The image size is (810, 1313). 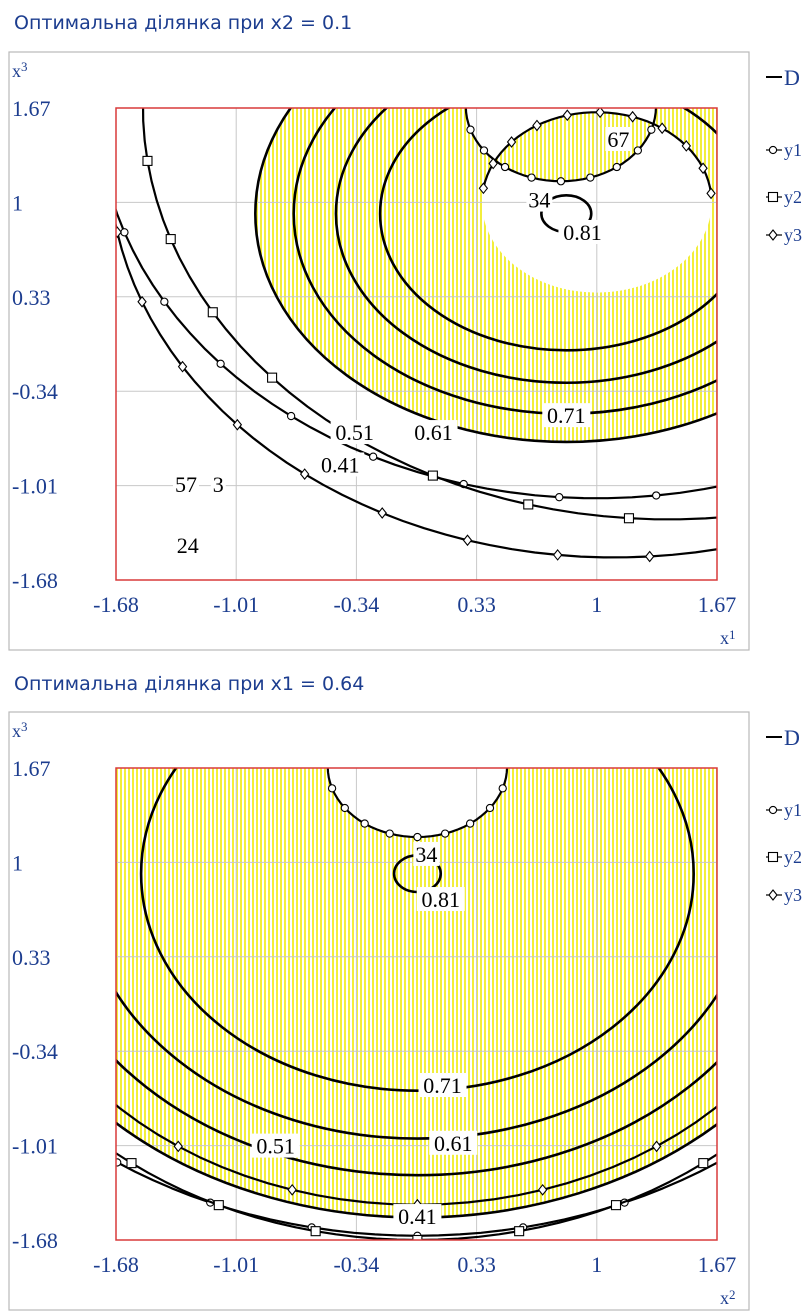 I want to click on x-axis-label: x2, so click(x=728, y=1297).